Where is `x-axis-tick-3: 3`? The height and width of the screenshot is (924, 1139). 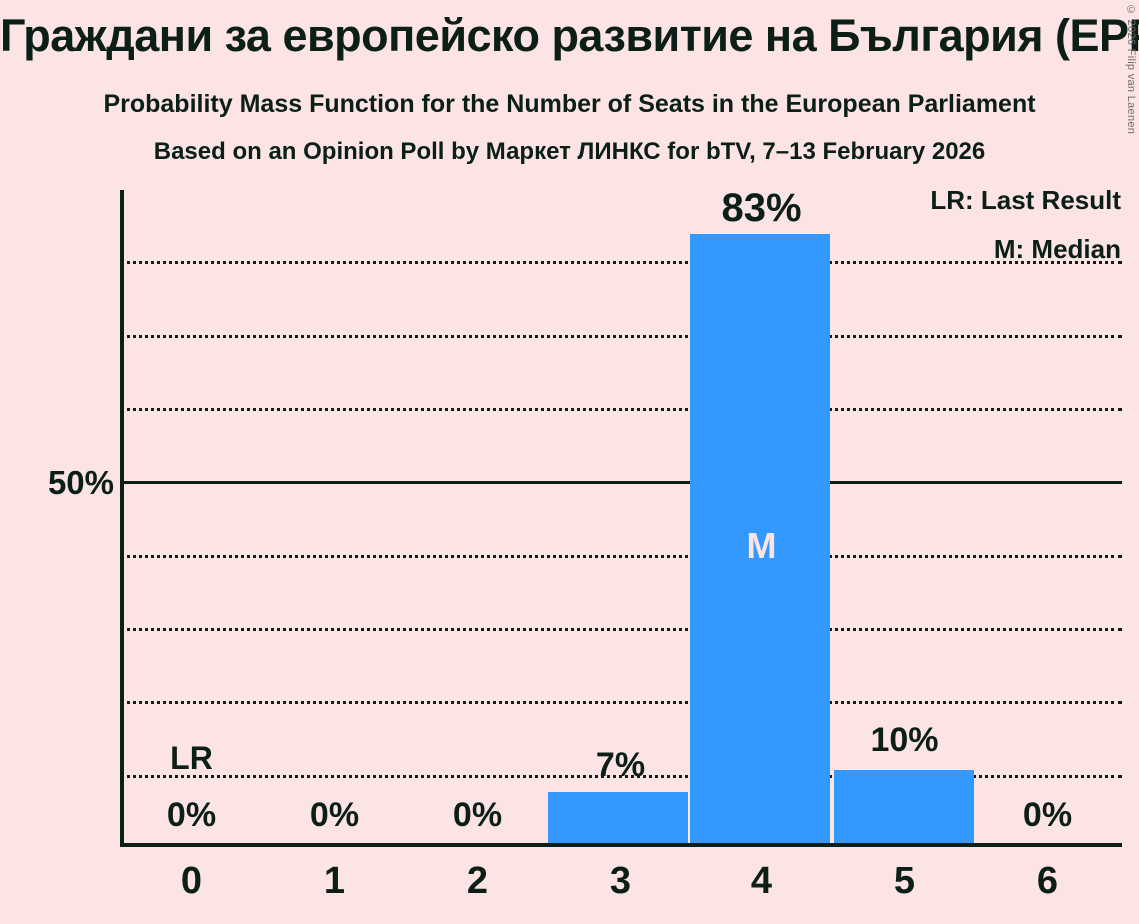 x-axis-tick-3: 3 is located at coordinates (620, 881).